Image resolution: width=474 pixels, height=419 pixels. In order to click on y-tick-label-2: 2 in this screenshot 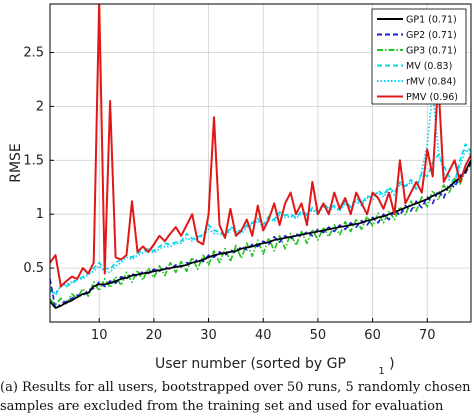, I will do `click(40, 106)`.